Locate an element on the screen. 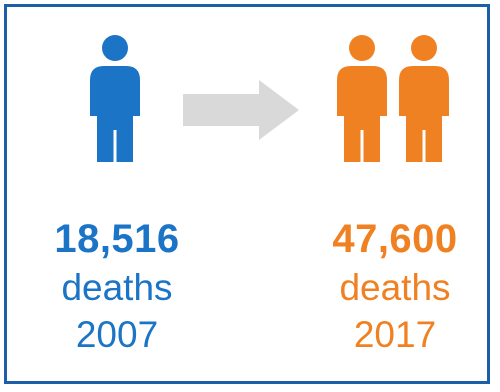 The image size is (500, 392). year-2007: 2007 is located at coordinates (117, 334).